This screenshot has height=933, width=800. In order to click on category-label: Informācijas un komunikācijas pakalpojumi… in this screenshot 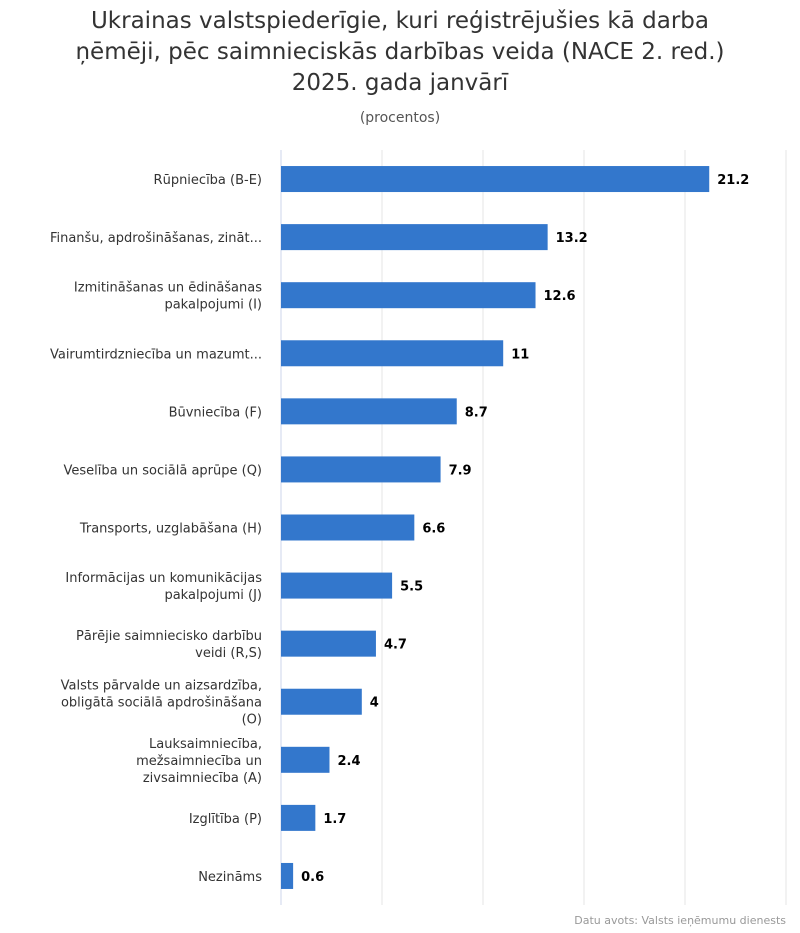, I will do `click(163, 587)`.